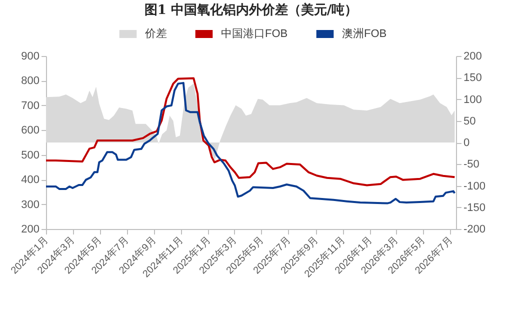  Describe the element at coordinates (475, 230) in the screenshot. I see `y2-tick-label: -200` at that location.